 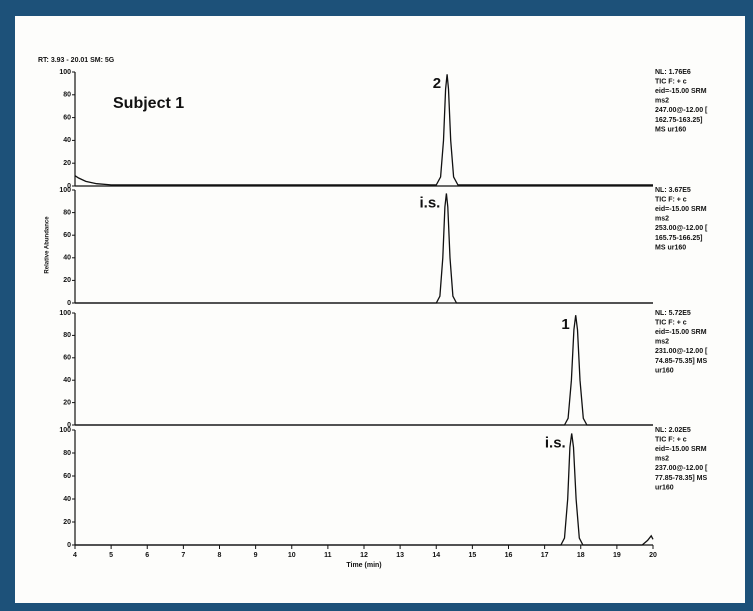 I want to click on x-tick-label: 12, so click(x=364, y=555).